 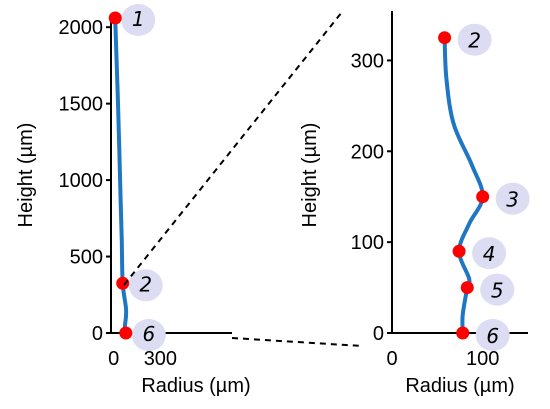 I want to click on panel-overview-marker-label-1: 1, so click(x=138, y=19).